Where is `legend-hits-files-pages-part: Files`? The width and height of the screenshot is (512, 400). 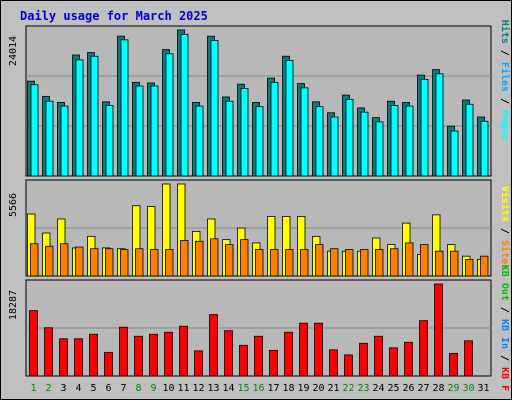
legend-hits-files-pages-part: Files is located at coordinates (505, 77).